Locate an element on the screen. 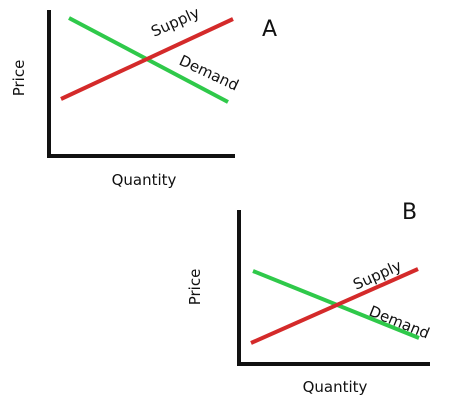  panel-a-supply-line is located at coordinates (147, 59).